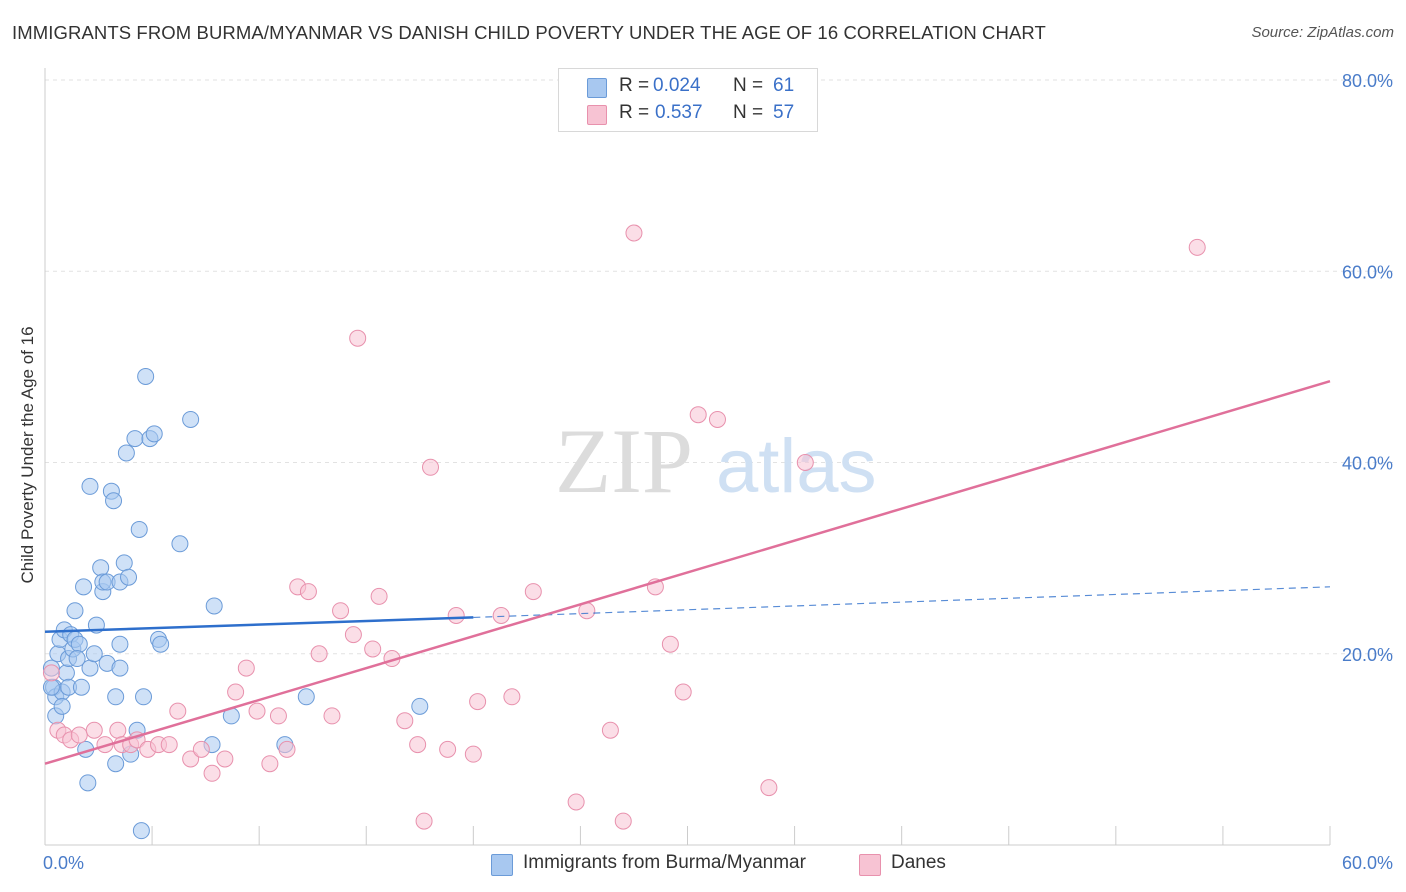 Image resolution: width=1406 pixels, height=892 pixels. Describe the element at coordinates (63, 863) in the screenshot. I see `x-tick-label: 0.0%` at that location.